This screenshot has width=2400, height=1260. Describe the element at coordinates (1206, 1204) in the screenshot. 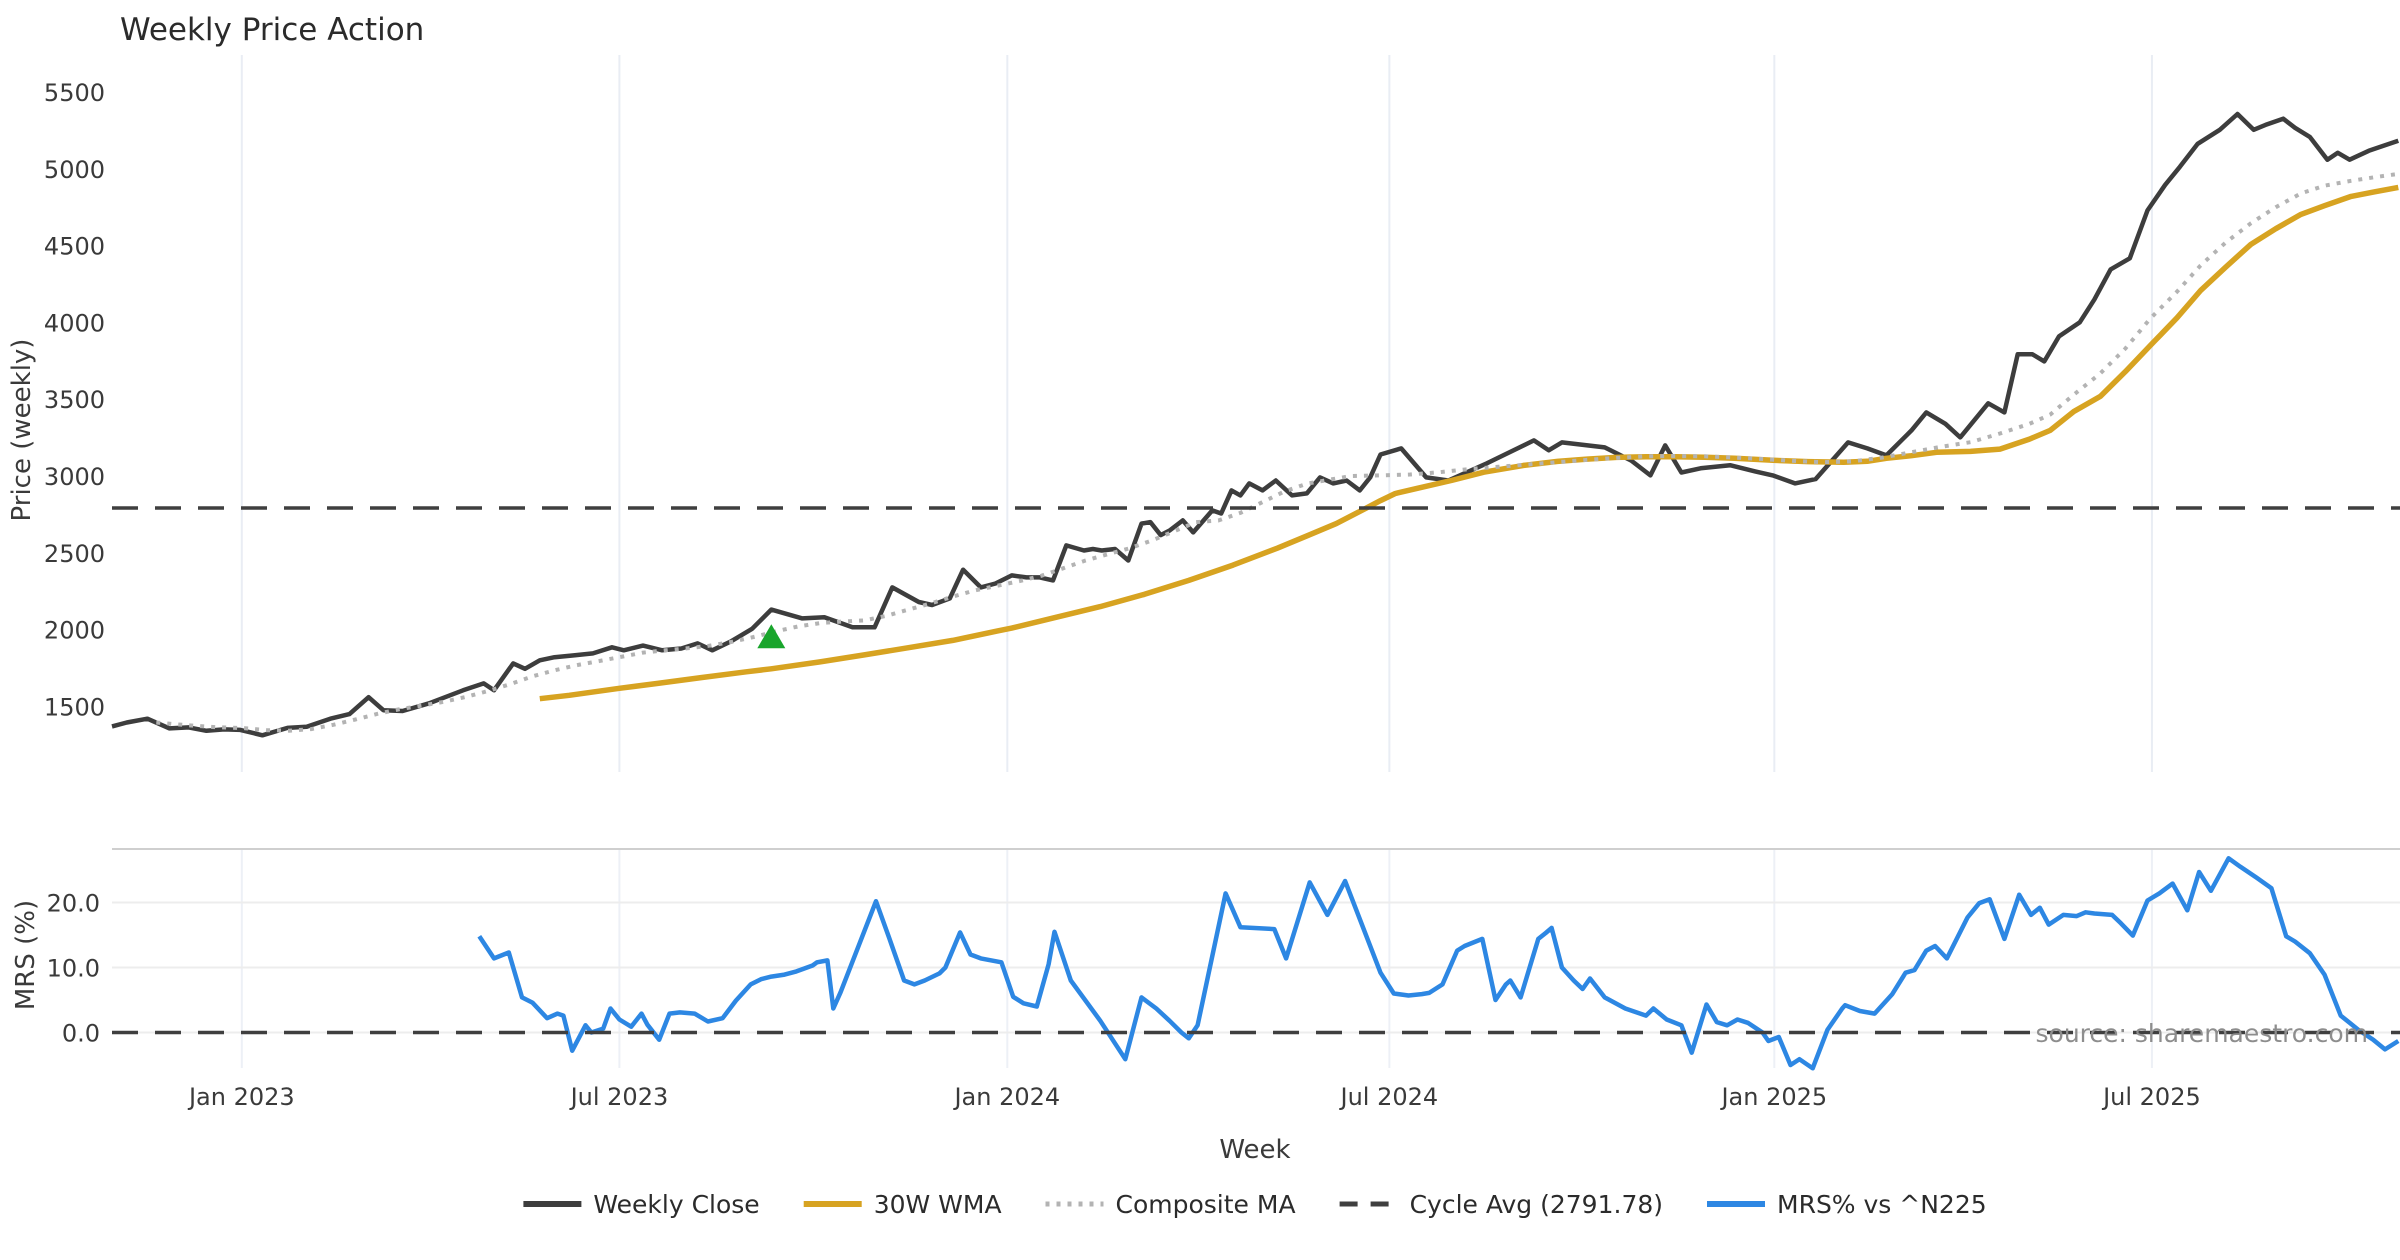

I see `legend-label: Composite MA` at that location.